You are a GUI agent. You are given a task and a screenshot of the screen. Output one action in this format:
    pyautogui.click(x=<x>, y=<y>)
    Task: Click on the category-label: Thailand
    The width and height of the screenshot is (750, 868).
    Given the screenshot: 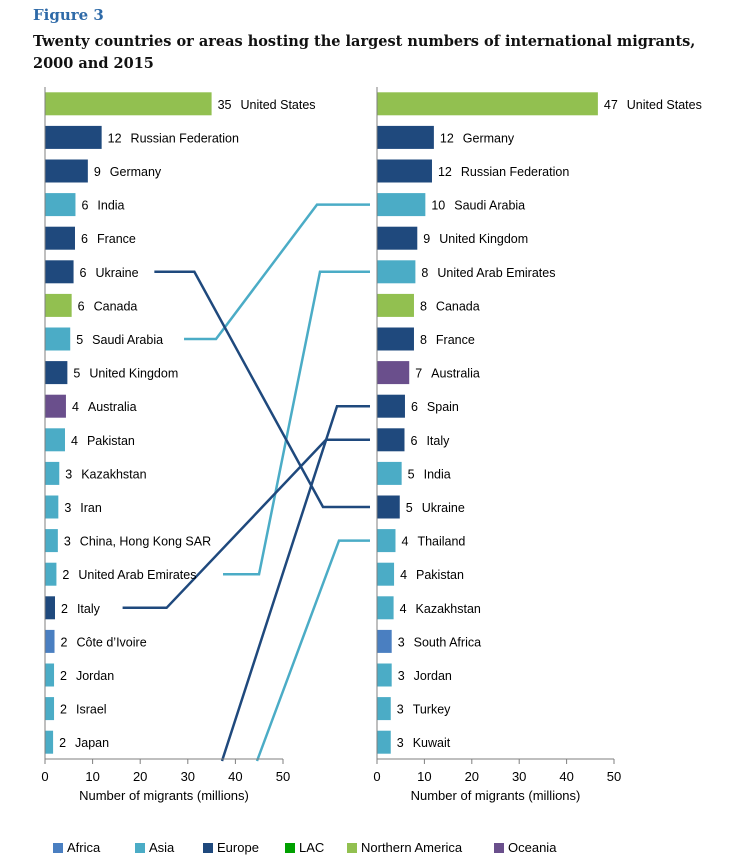 What is the action you would take?
    pyautogui.click(x=441, y=542)
    